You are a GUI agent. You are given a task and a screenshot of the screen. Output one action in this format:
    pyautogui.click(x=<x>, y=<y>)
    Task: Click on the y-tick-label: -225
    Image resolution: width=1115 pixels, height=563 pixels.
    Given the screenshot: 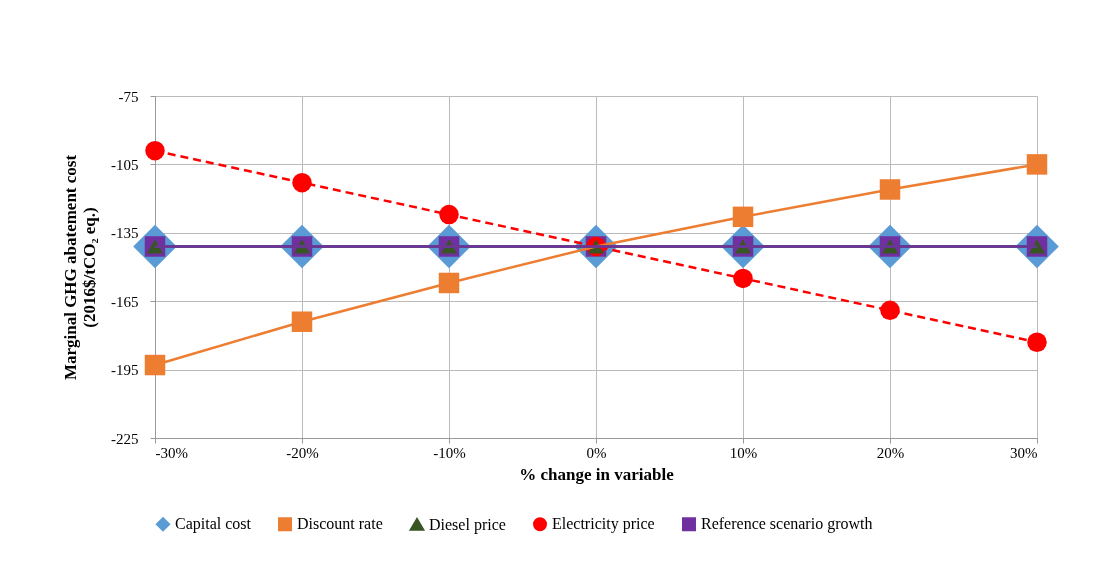 What is the action you would take?
    pyautogui.click(x=125, y=438)
    